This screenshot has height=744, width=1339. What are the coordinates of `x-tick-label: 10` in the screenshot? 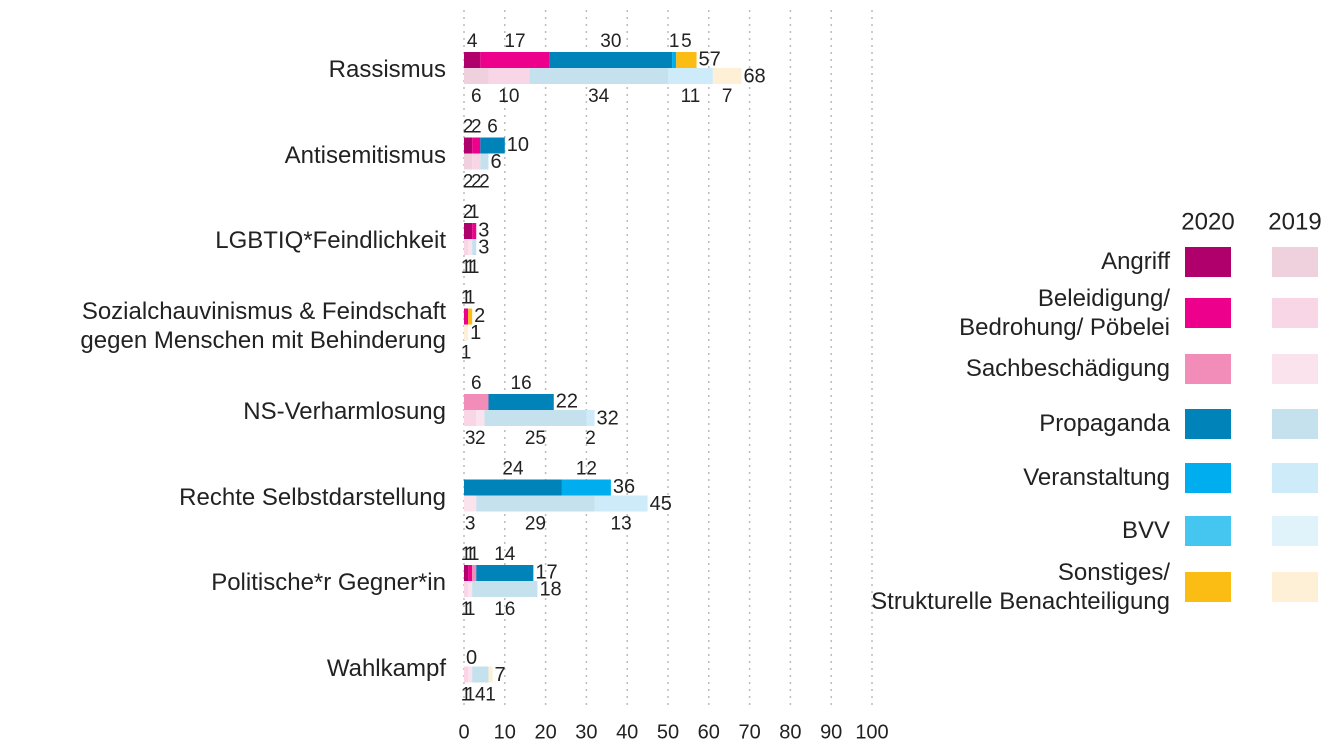 It's located at (505, 732).